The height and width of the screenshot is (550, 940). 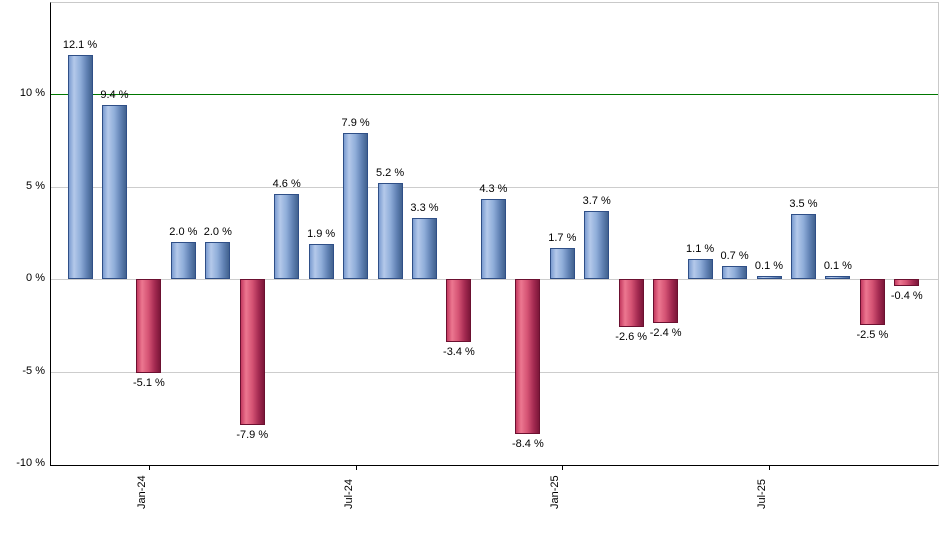 What do you see at coordinates (493, 189) in the screenshot?
I see `bar-value-label: 4.3 %` at bounding box center [493, 189].